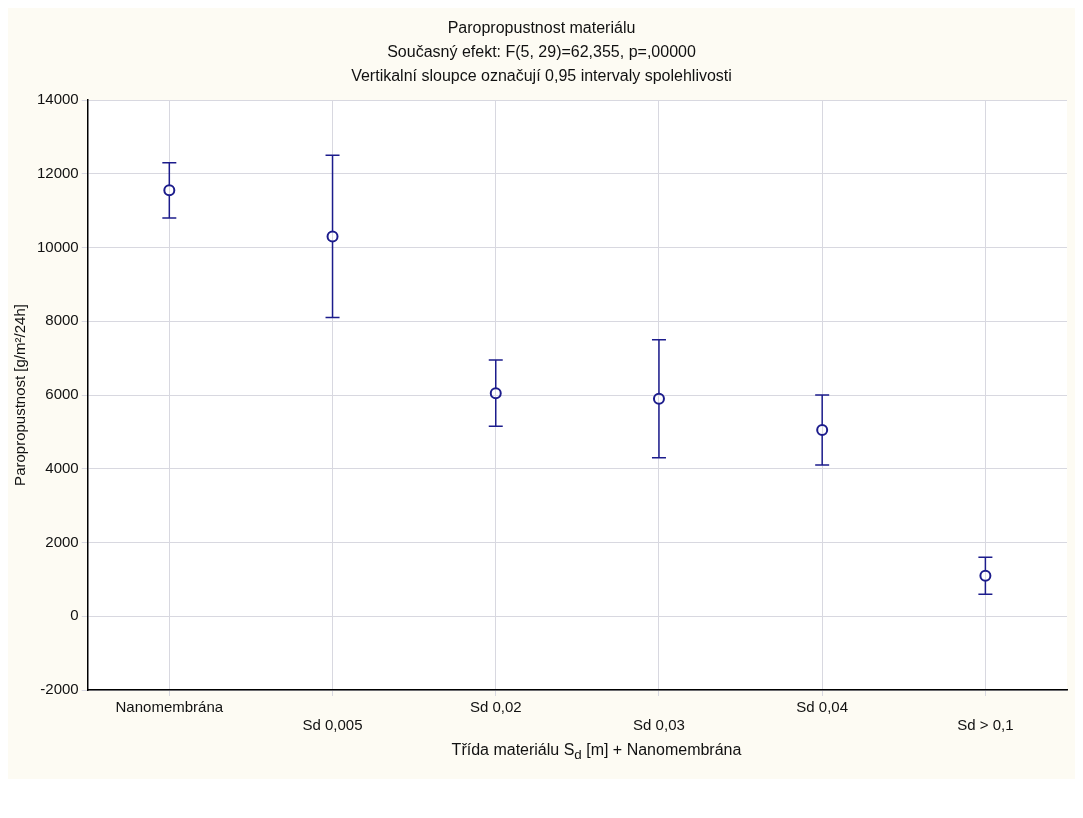 The width and height of the screenshot is (1083, 818). What do you see at coordinates (57, 99) in the screenshot?
I see `y-tick-label: 14000` at bounding box center [57, 99].